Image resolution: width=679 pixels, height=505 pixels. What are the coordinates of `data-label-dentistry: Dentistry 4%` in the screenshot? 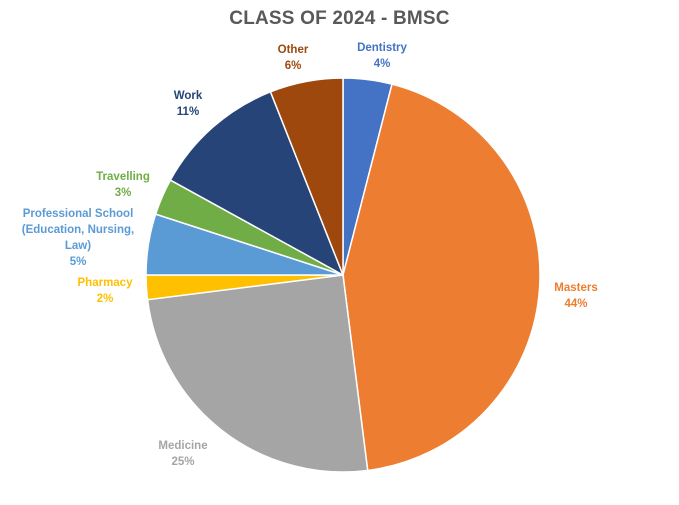 It's located at (382, 56).